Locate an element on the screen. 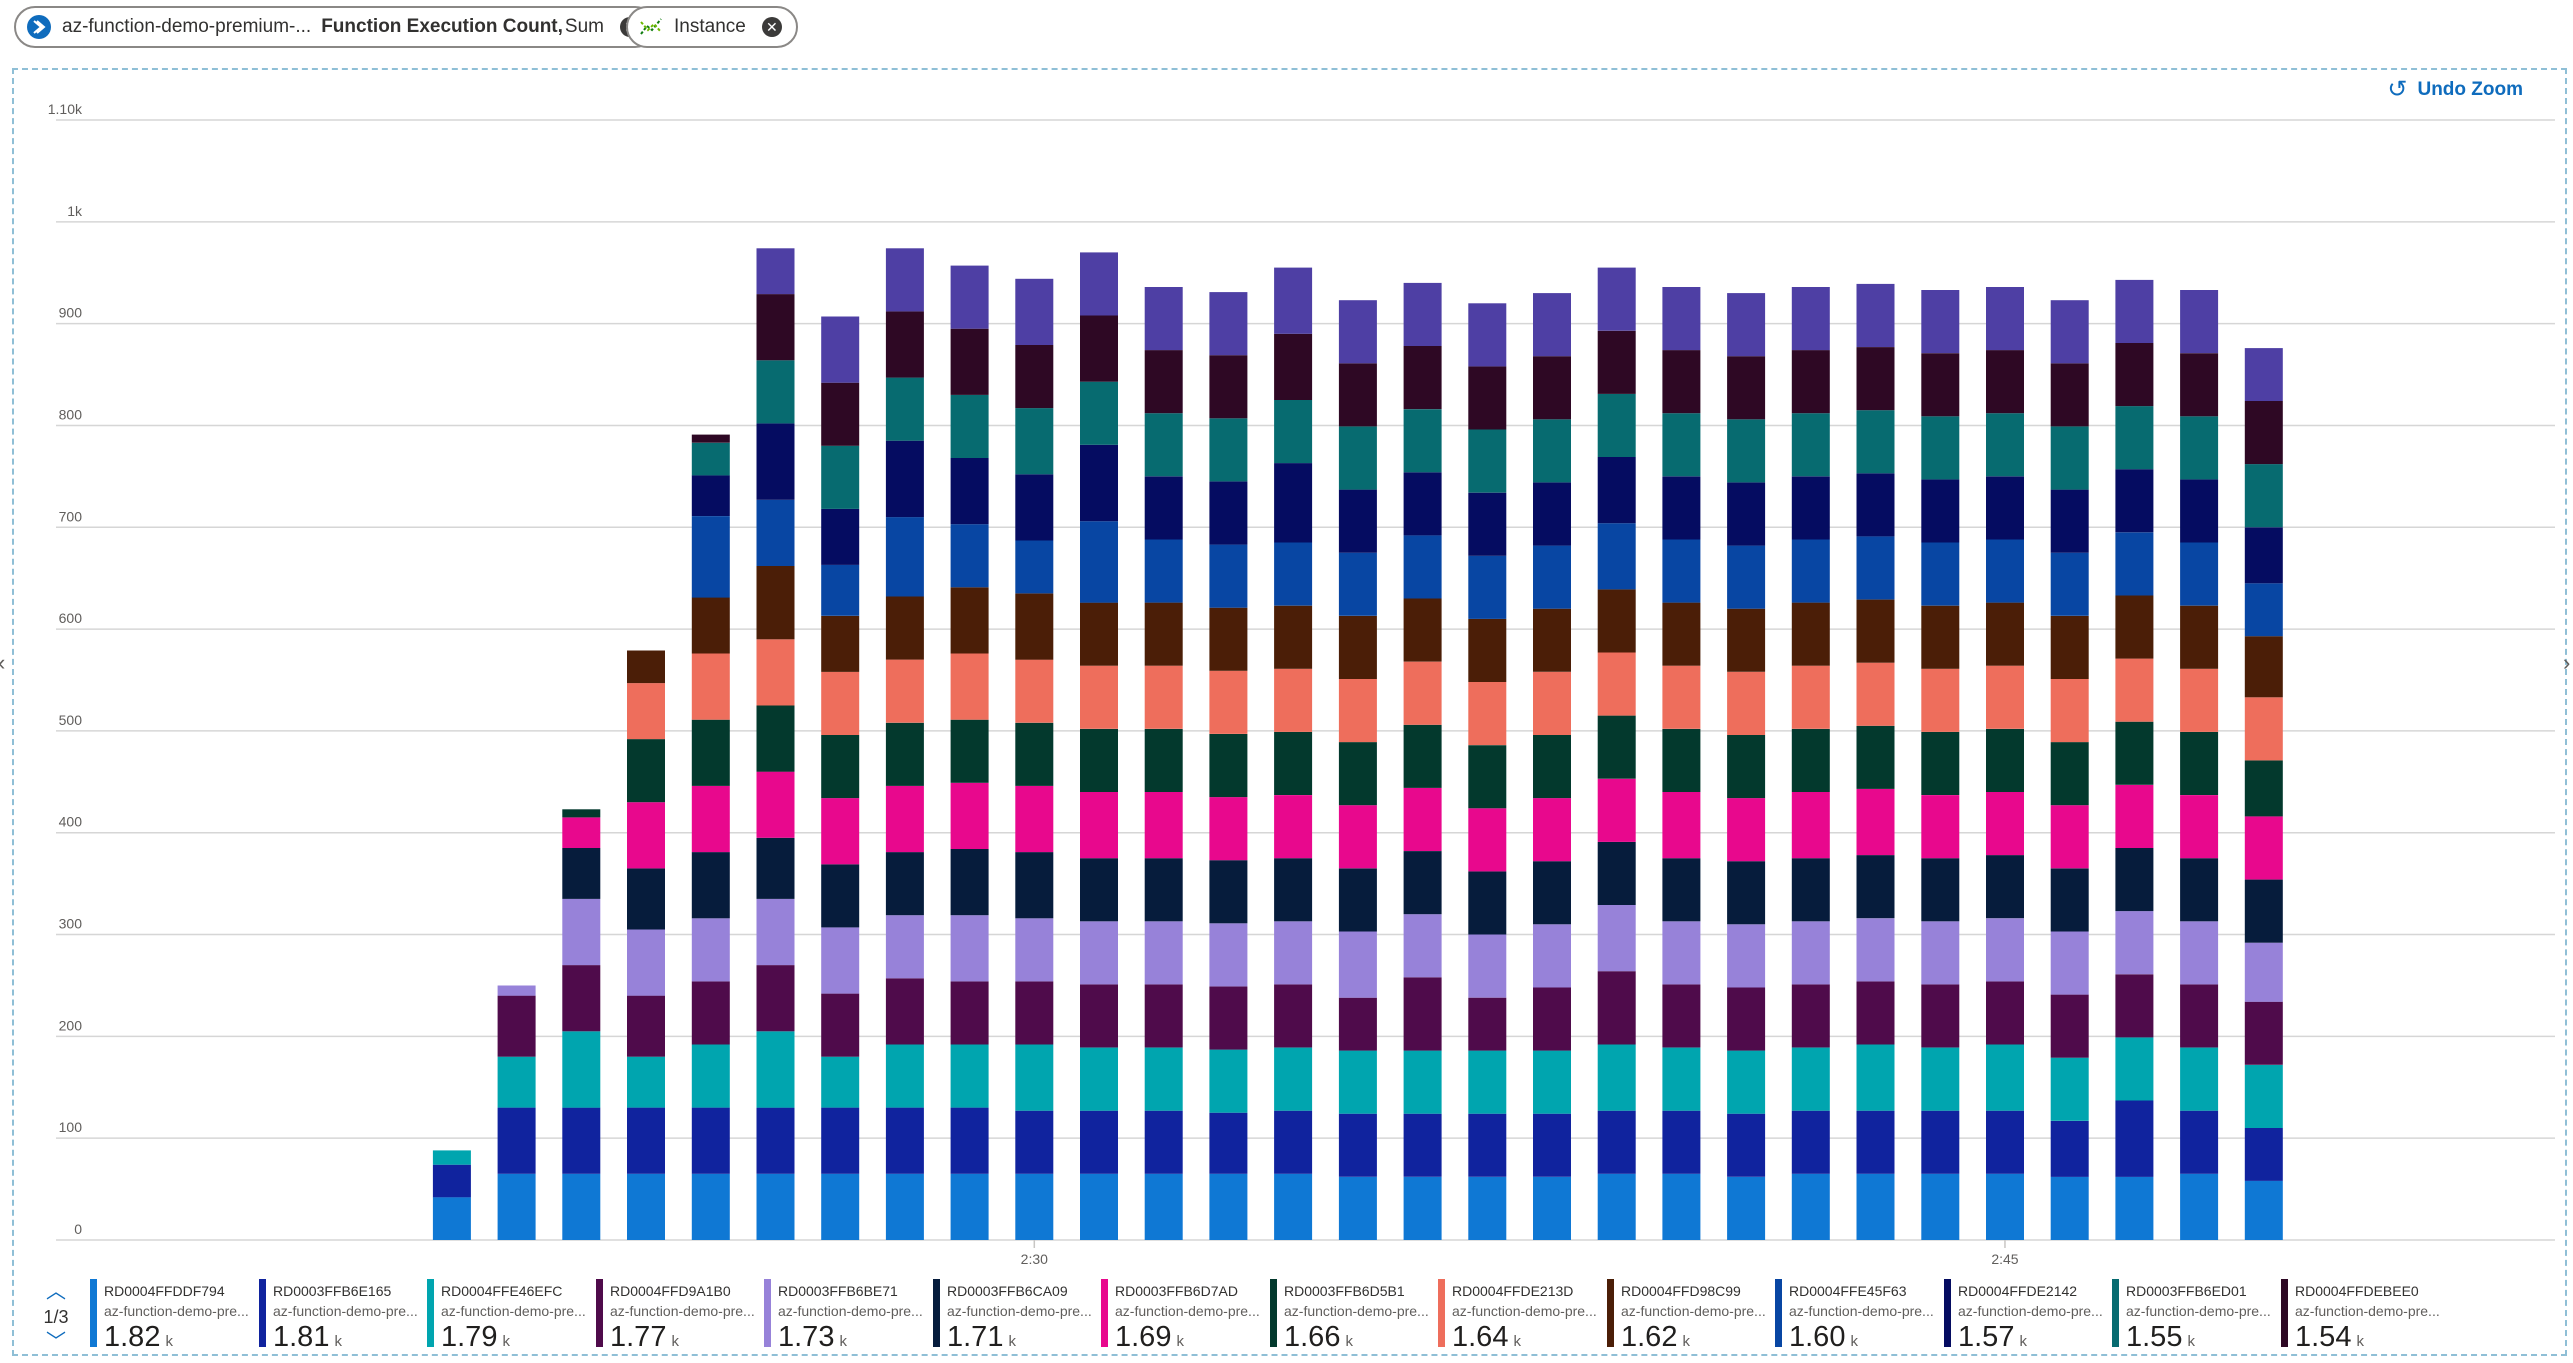 The width and height of the screenshot is (2573, 1363). chevron-left-icon: ‹ is located at coordinates (2, 663).